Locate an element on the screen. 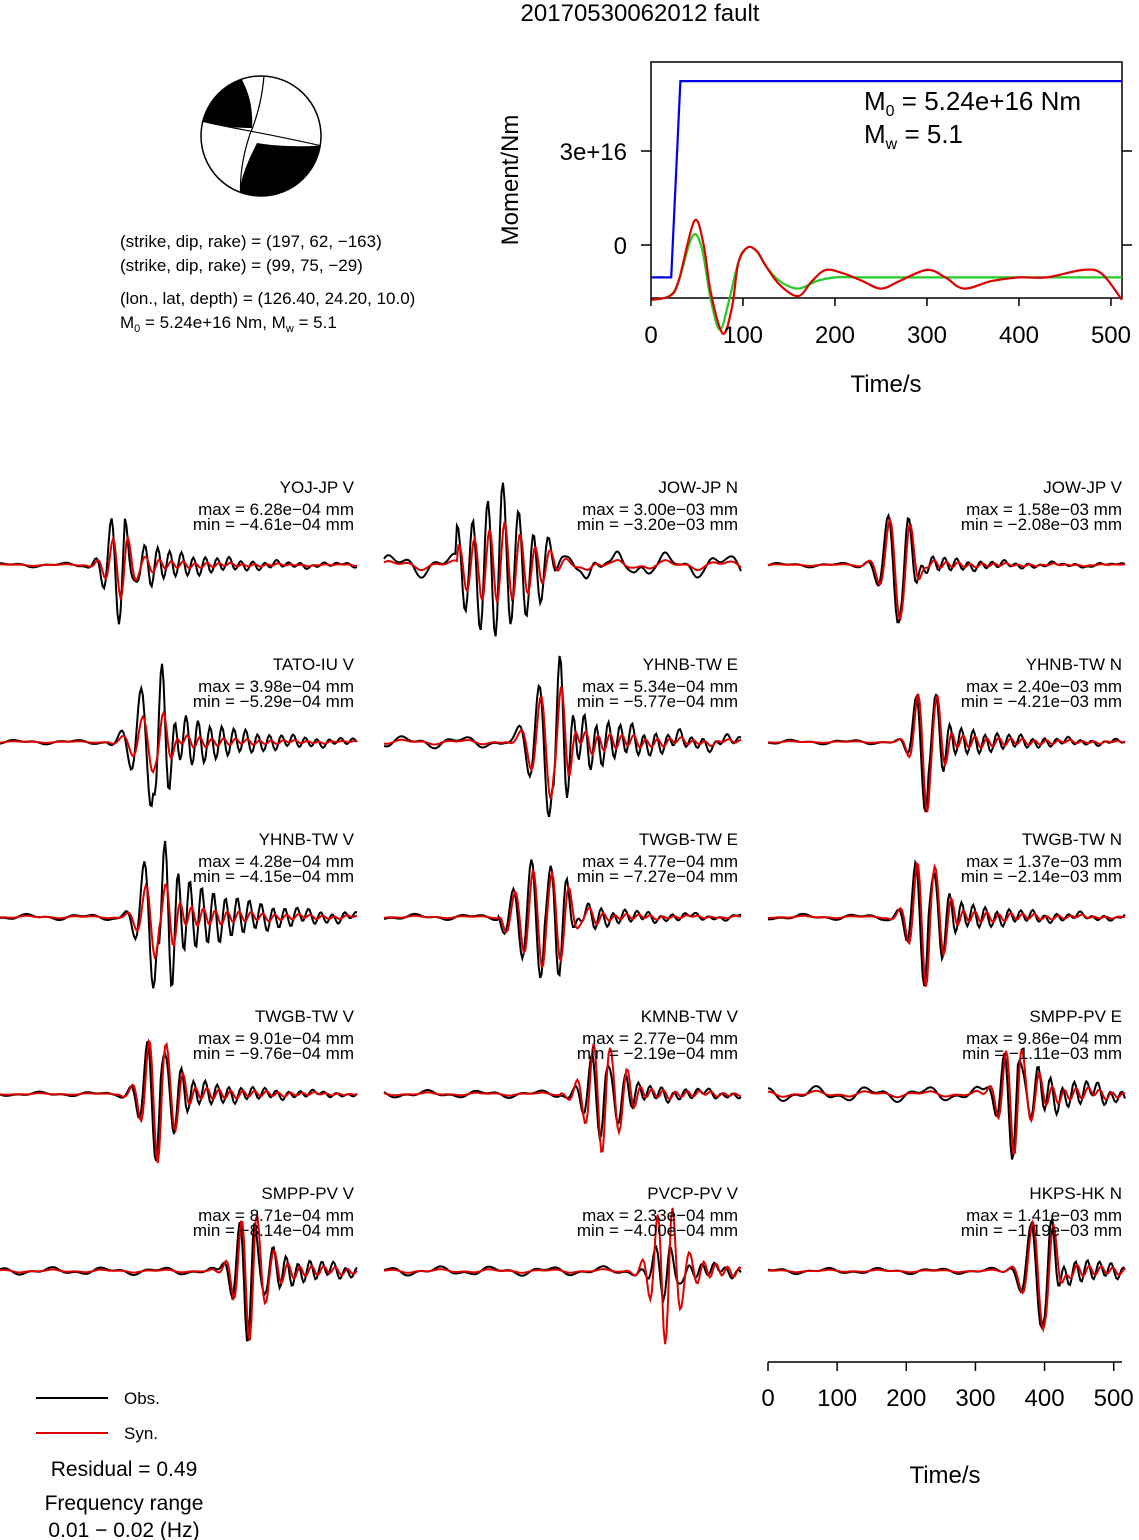  waveform-xtick-label: 500 is located at coordinates (1114, 1398).